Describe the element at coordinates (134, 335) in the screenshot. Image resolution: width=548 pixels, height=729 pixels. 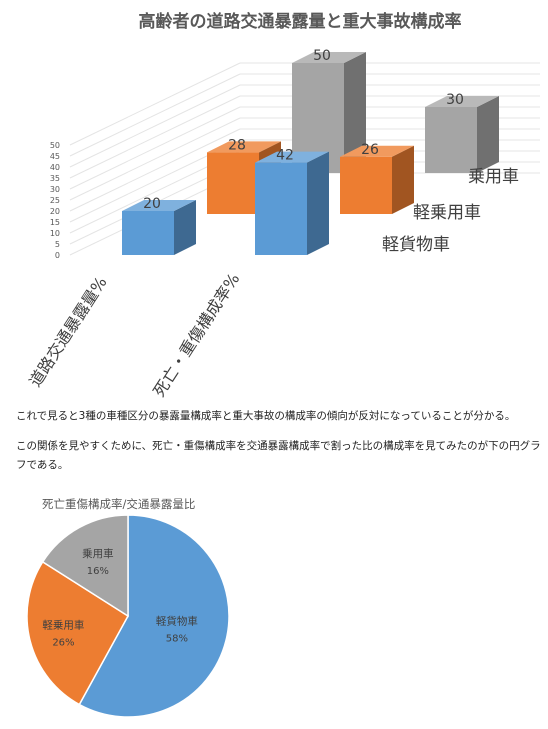
I see `category-axis-labels: 道路交通暴露量% 死亡・重傷構成率%` at that location.